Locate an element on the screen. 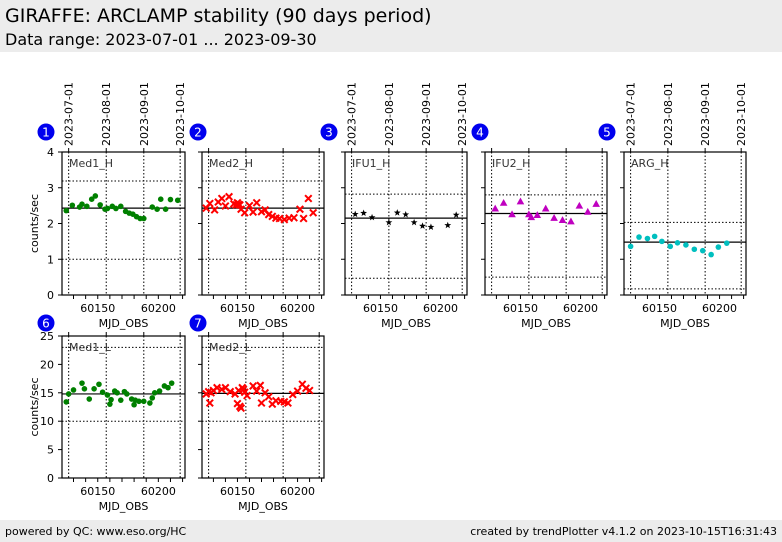 The width and height of the screenshot is (782, 542). panel-number-badge: 5 is located at coordinates (607, 132).